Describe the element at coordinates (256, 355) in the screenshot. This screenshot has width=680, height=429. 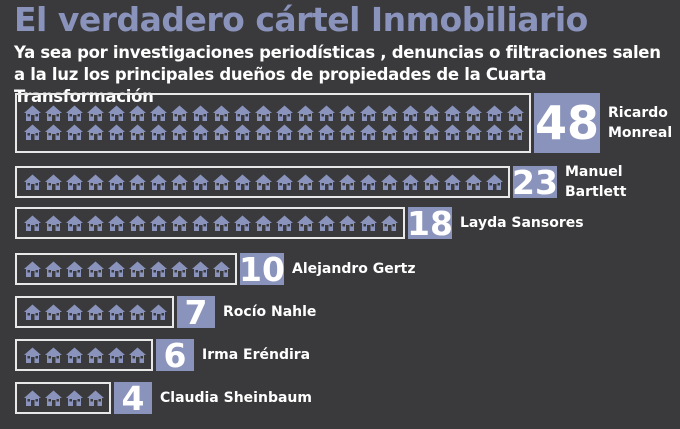
I see `category-label: Irma Eréndira` at that location.